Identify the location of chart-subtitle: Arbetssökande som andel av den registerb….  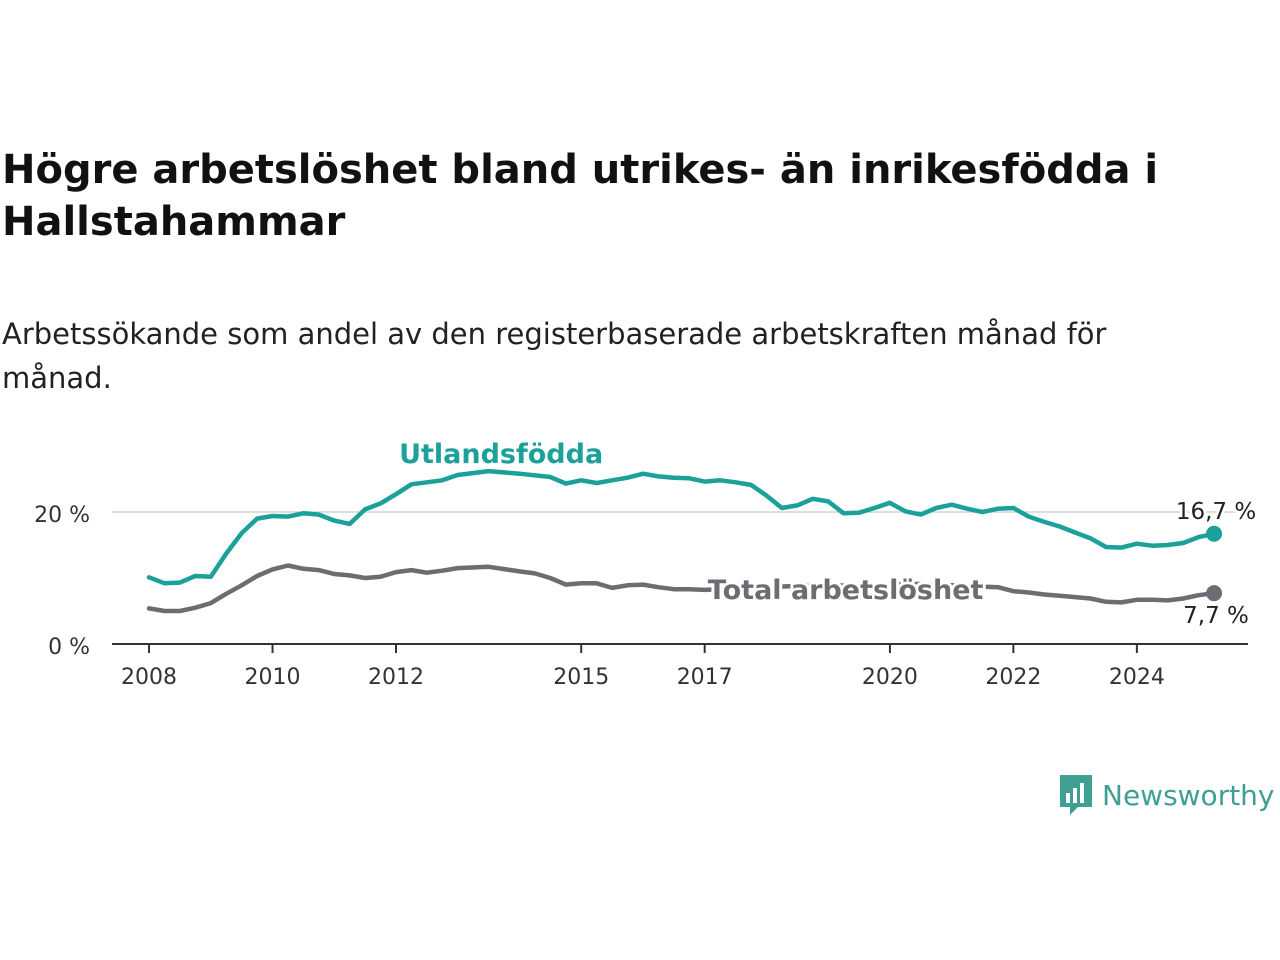
(554, 356).